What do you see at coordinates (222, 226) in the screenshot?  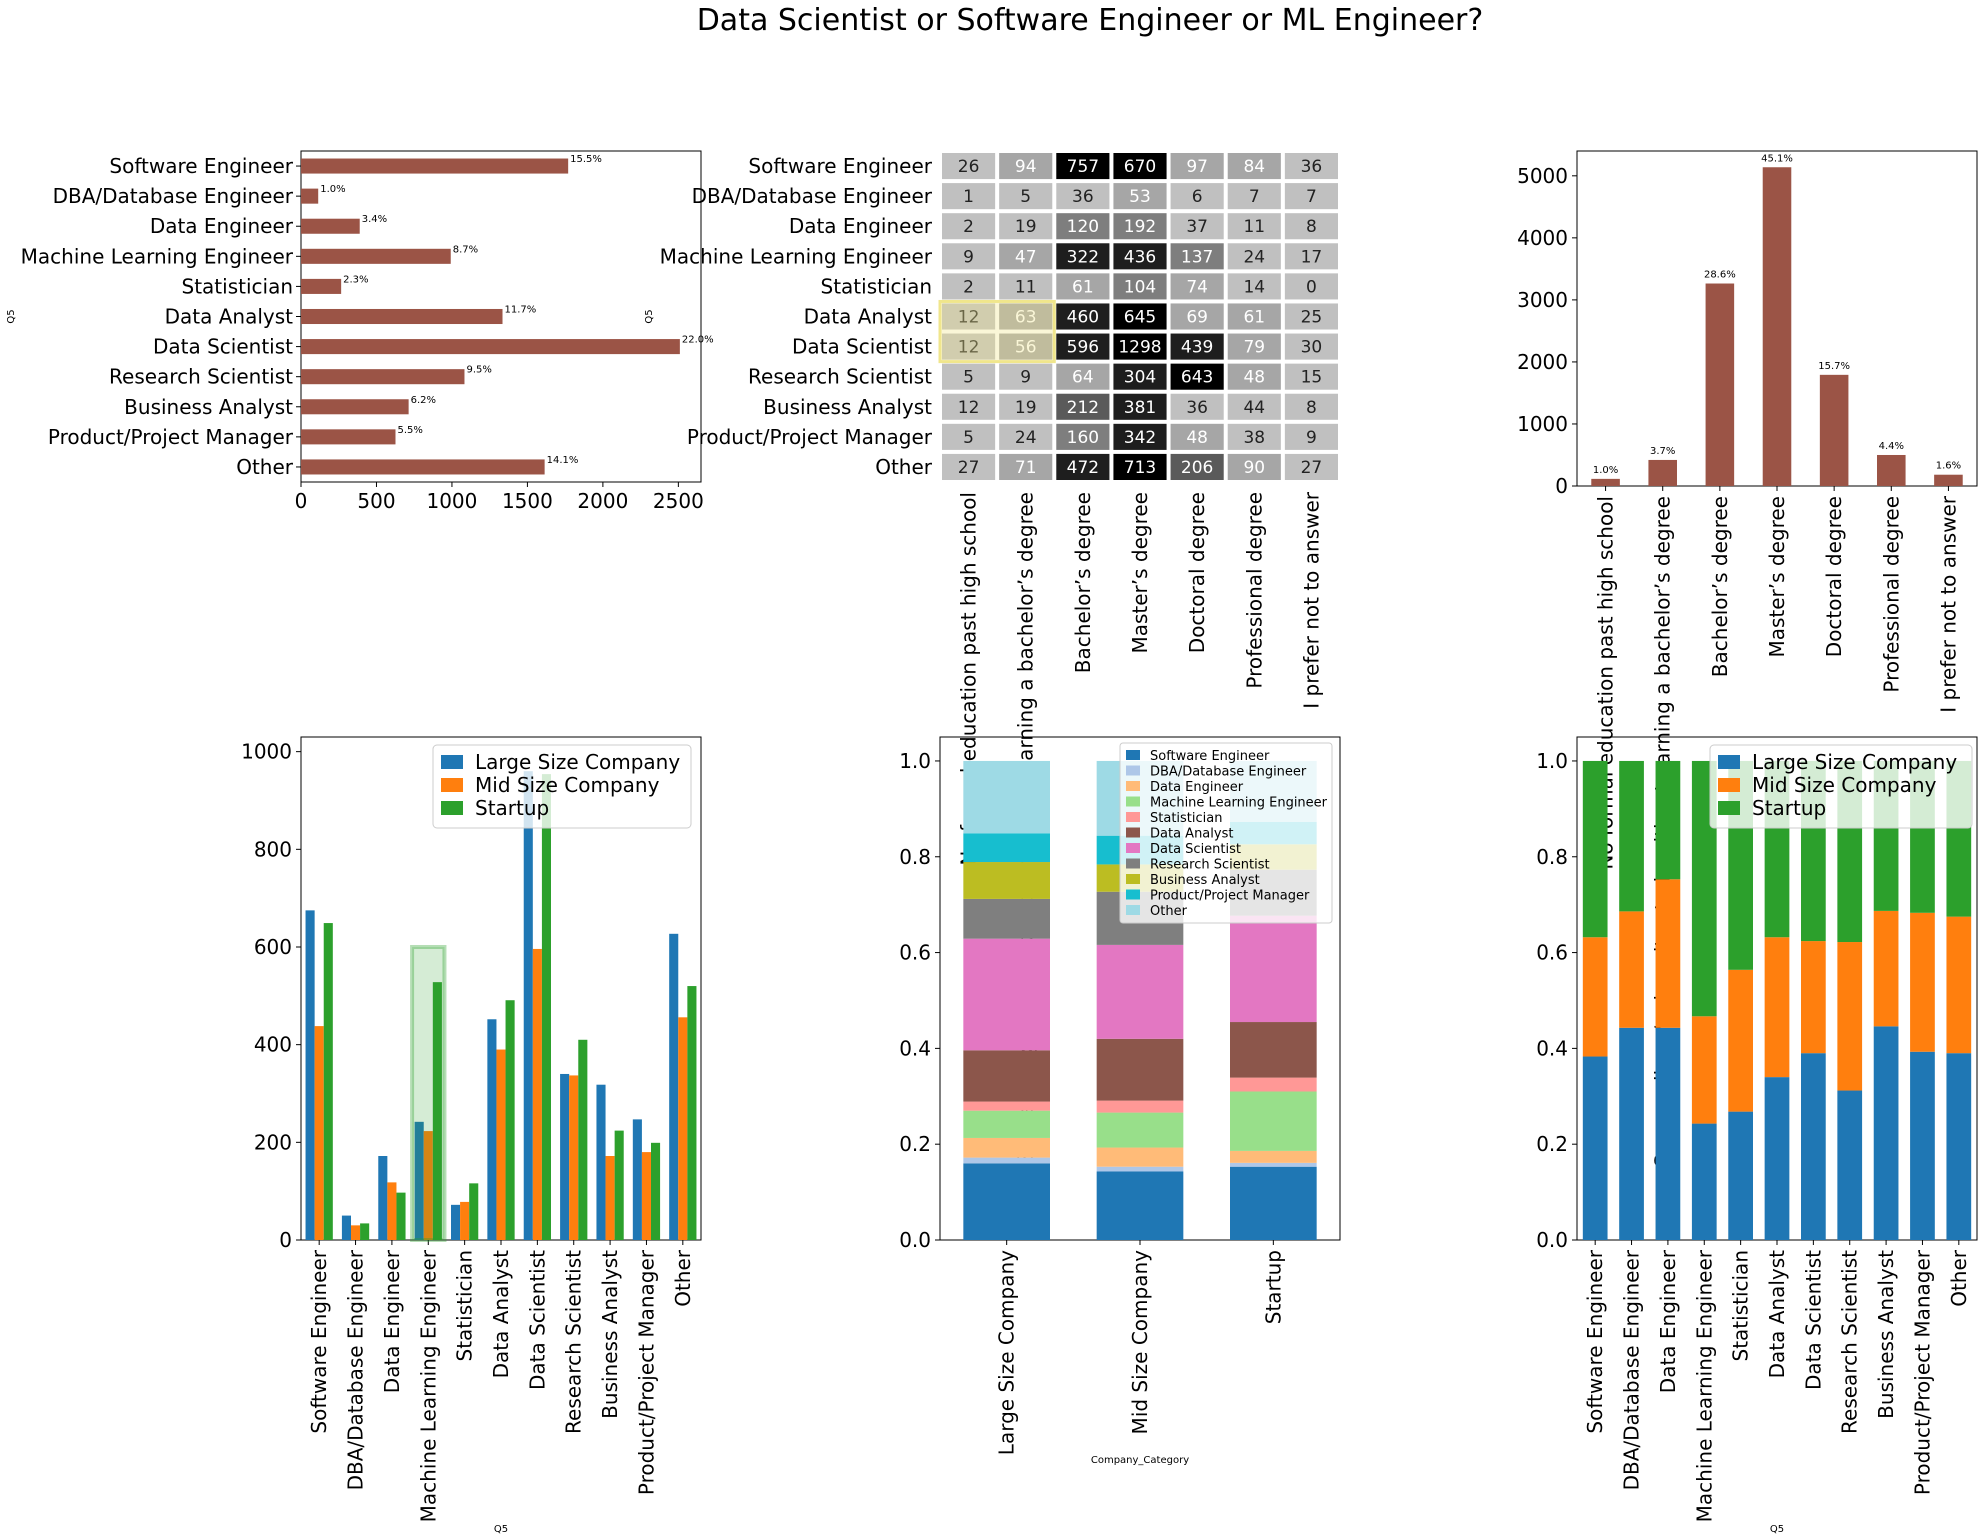 I see `y-tick-label: Data Engineer` at bounding box center [222, 226].